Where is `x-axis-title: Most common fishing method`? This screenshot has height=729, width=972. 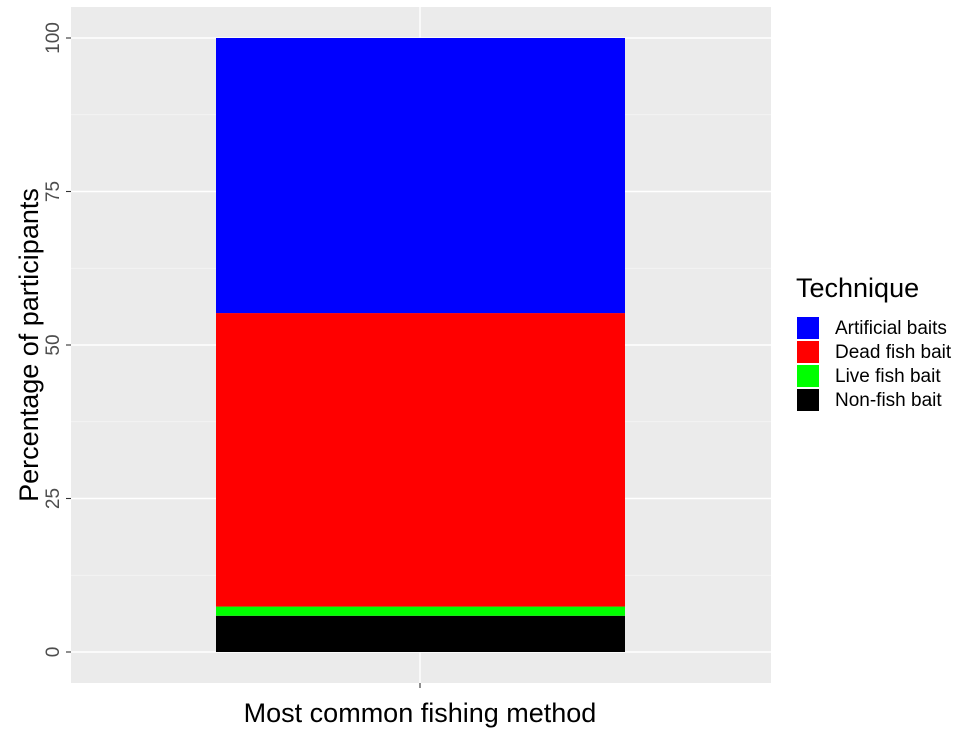 x-axis-title: Most common fishing method is located at coordinates (420, 713).